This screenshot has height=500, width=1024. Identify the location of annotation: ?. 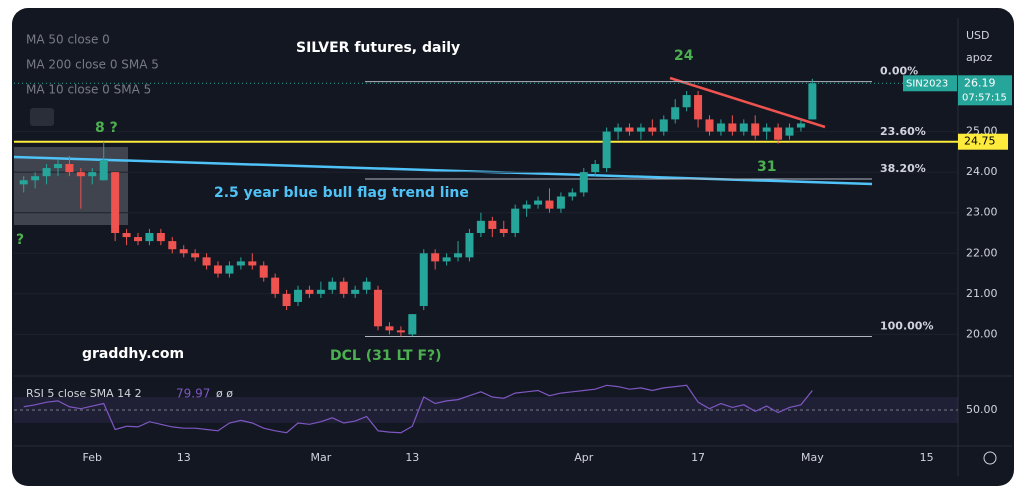
(20, 240).